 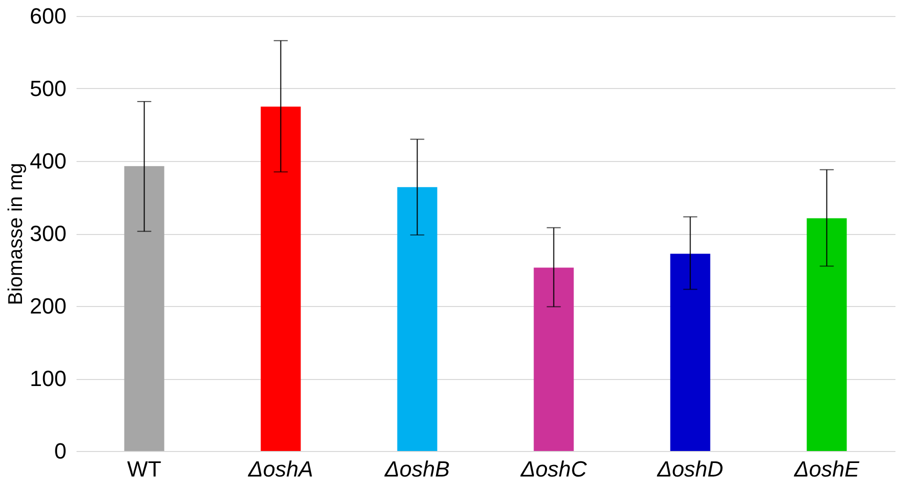 What do you see at coordinates (48, 233) in the screenshot?
I see `y-tick-label: 300` at bounding box center [48, 233].